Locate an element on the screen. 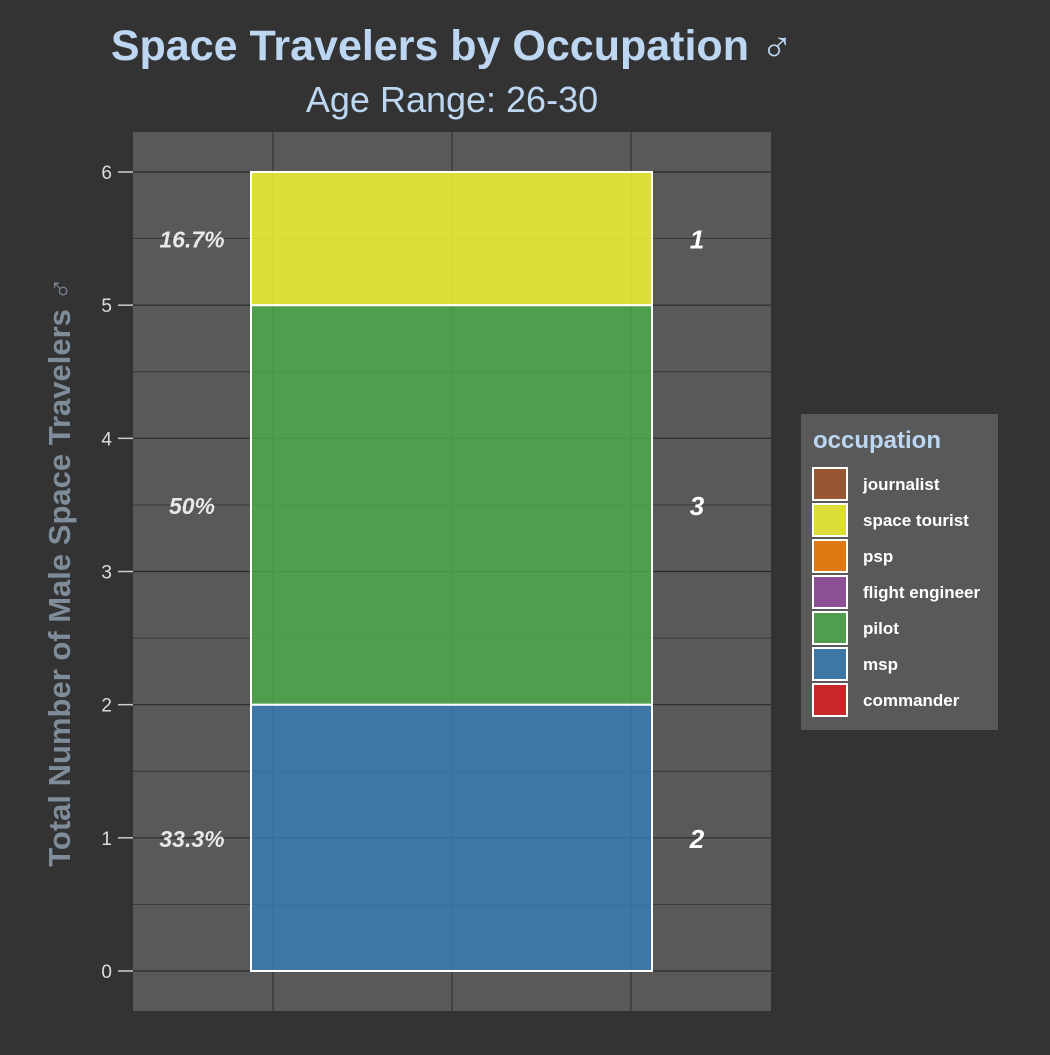  percent-label-msp: 33.3% is located at coordinates (191, 839).